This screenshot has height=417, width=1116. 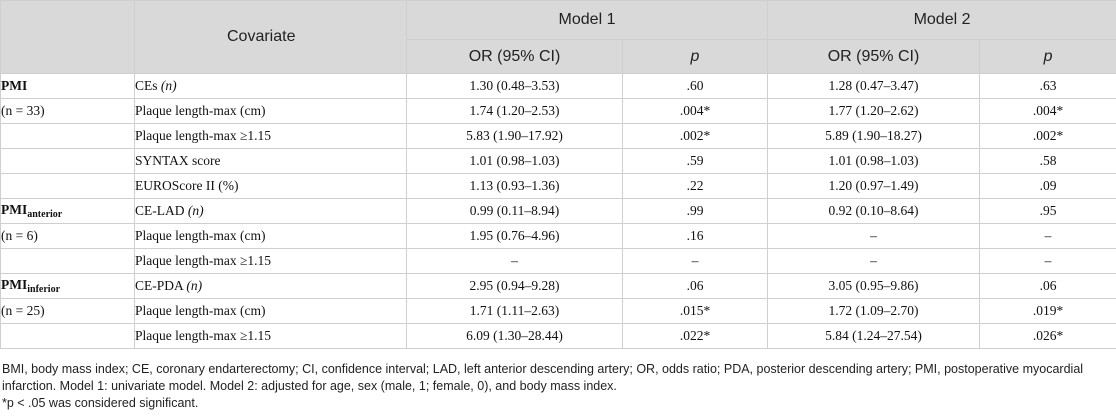 I want to click on group-cell: (n = 25), so click(x=67, y=311).